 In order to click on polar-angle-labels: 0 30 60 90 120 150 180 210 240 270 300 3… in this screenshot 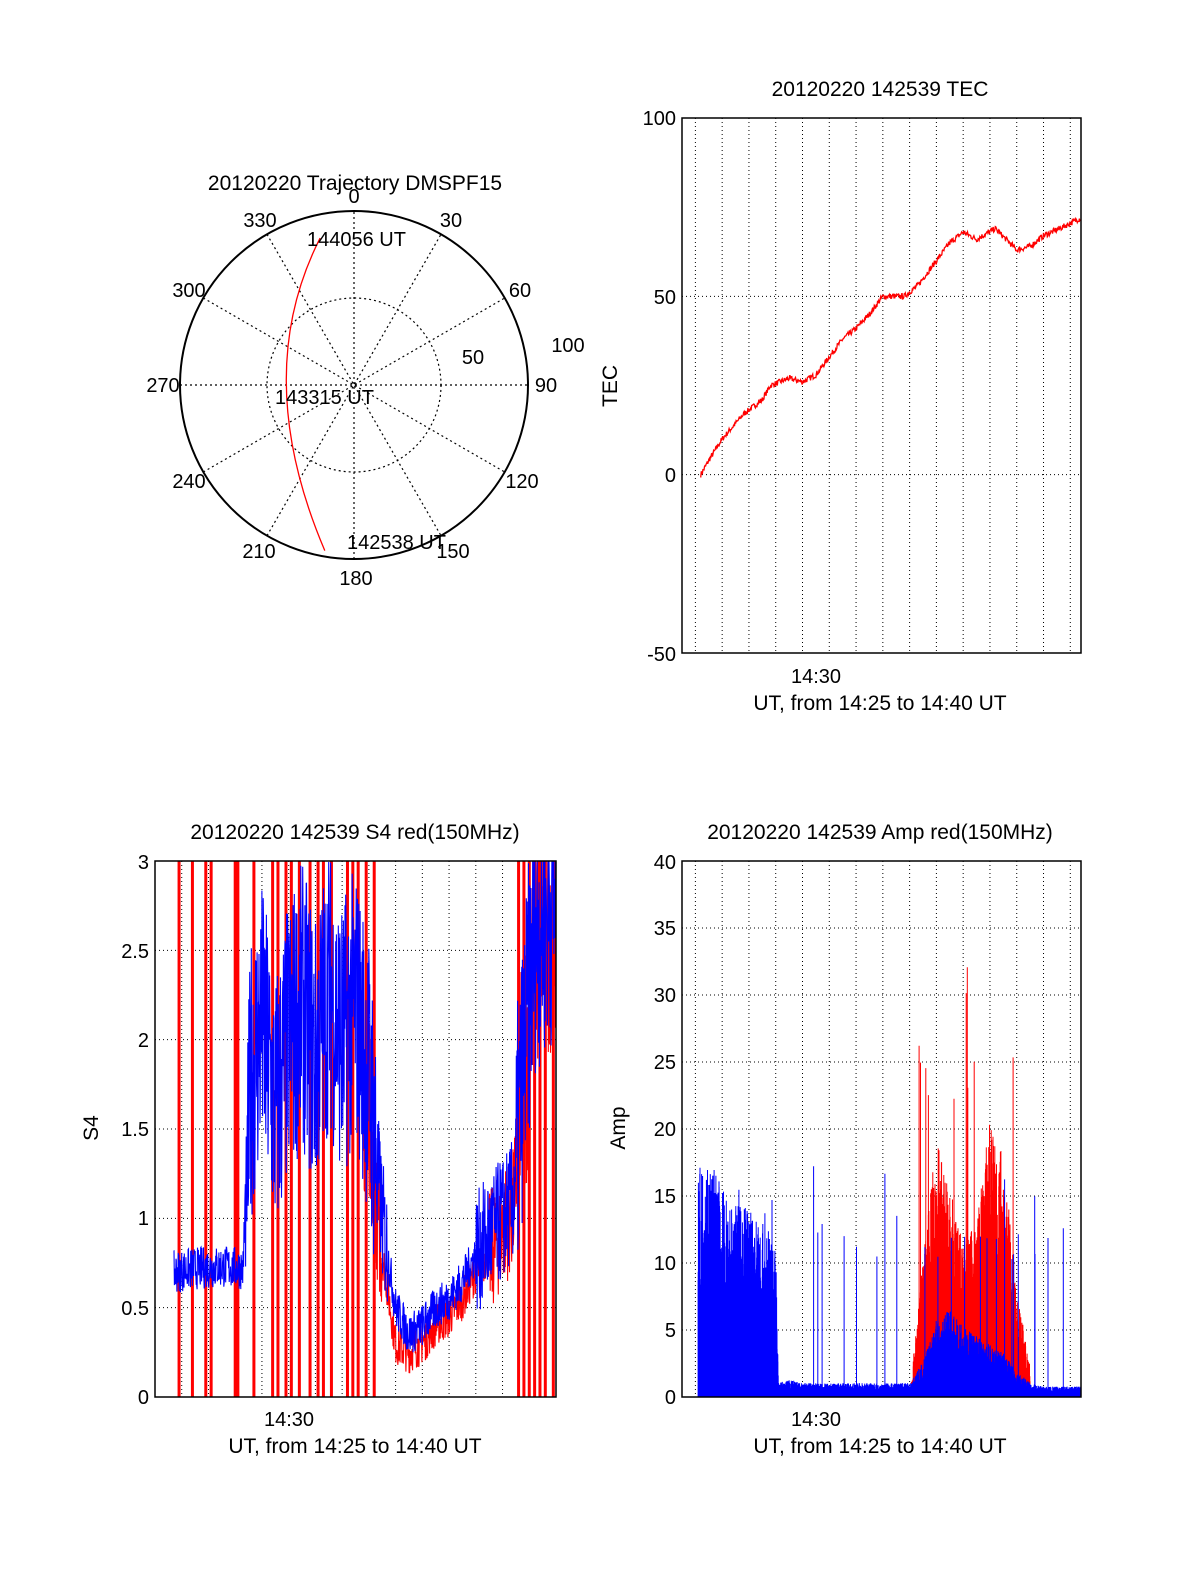, I will do `click(351, 388)`.